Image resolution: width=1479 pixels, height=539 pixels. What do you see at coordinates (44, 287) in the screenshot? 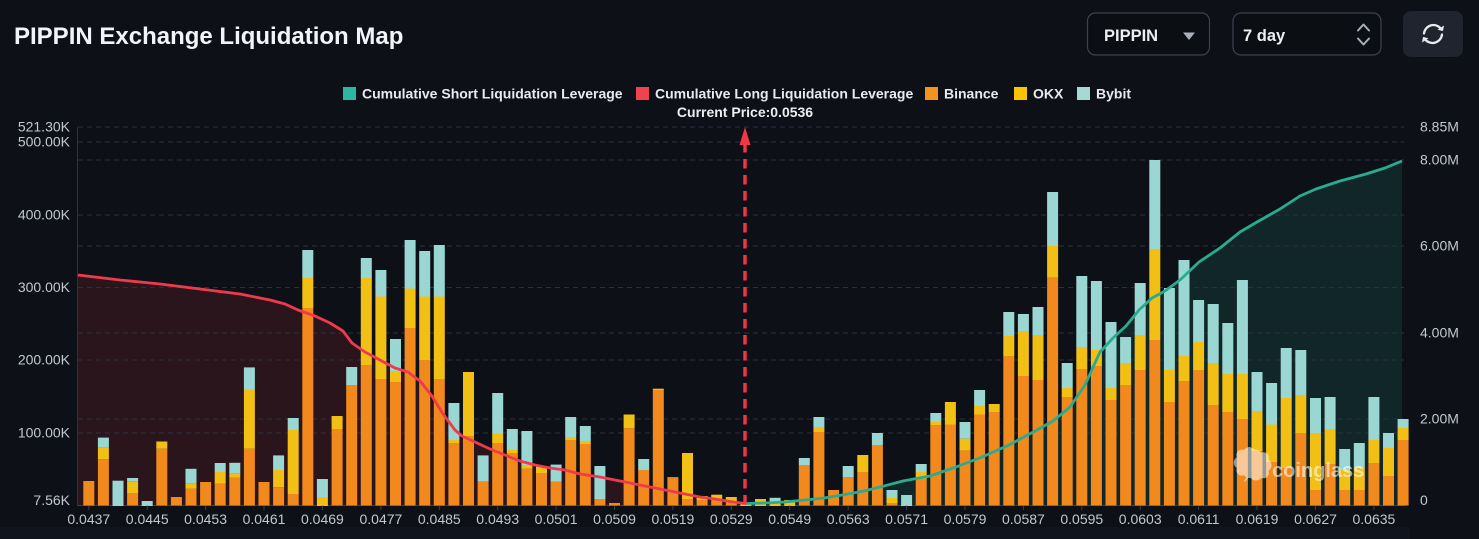
I see `svg-text: 300.00K` at bounding box center [44, 287].